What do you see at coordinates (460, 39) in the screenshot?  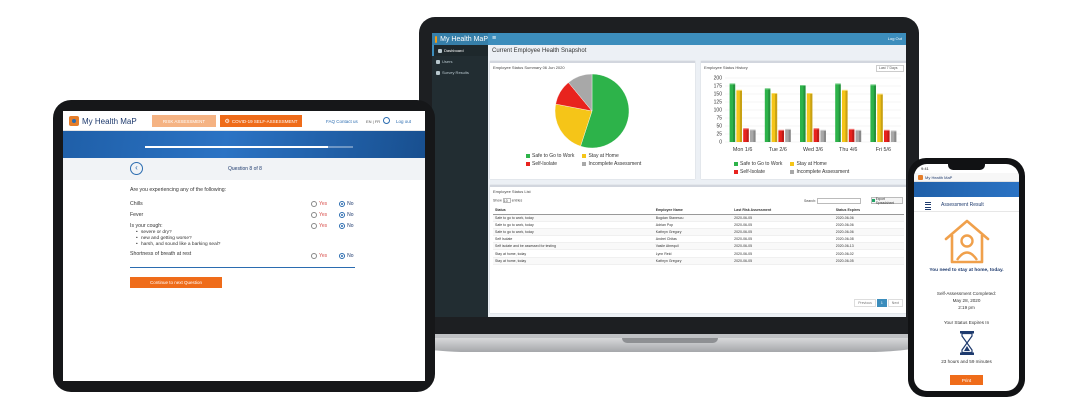 I see `admin-brand: My Health MaP` at bounding box center [460, 39].